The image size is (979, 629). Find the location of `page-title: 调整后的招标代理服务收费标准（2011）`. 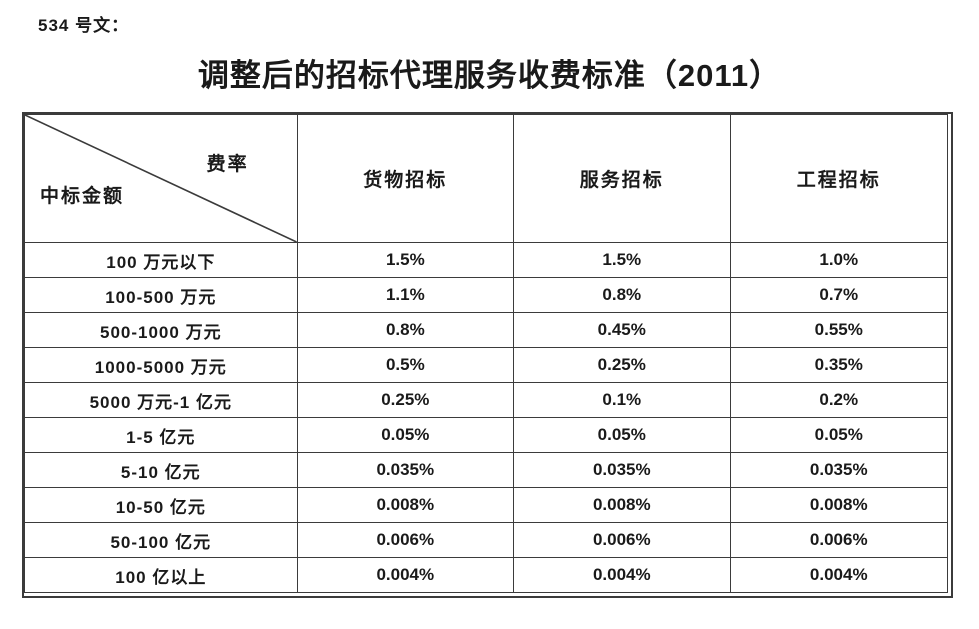

page-title: 调整后的招标代理服务收费标准（2011） is located at coordinates (489, 75).